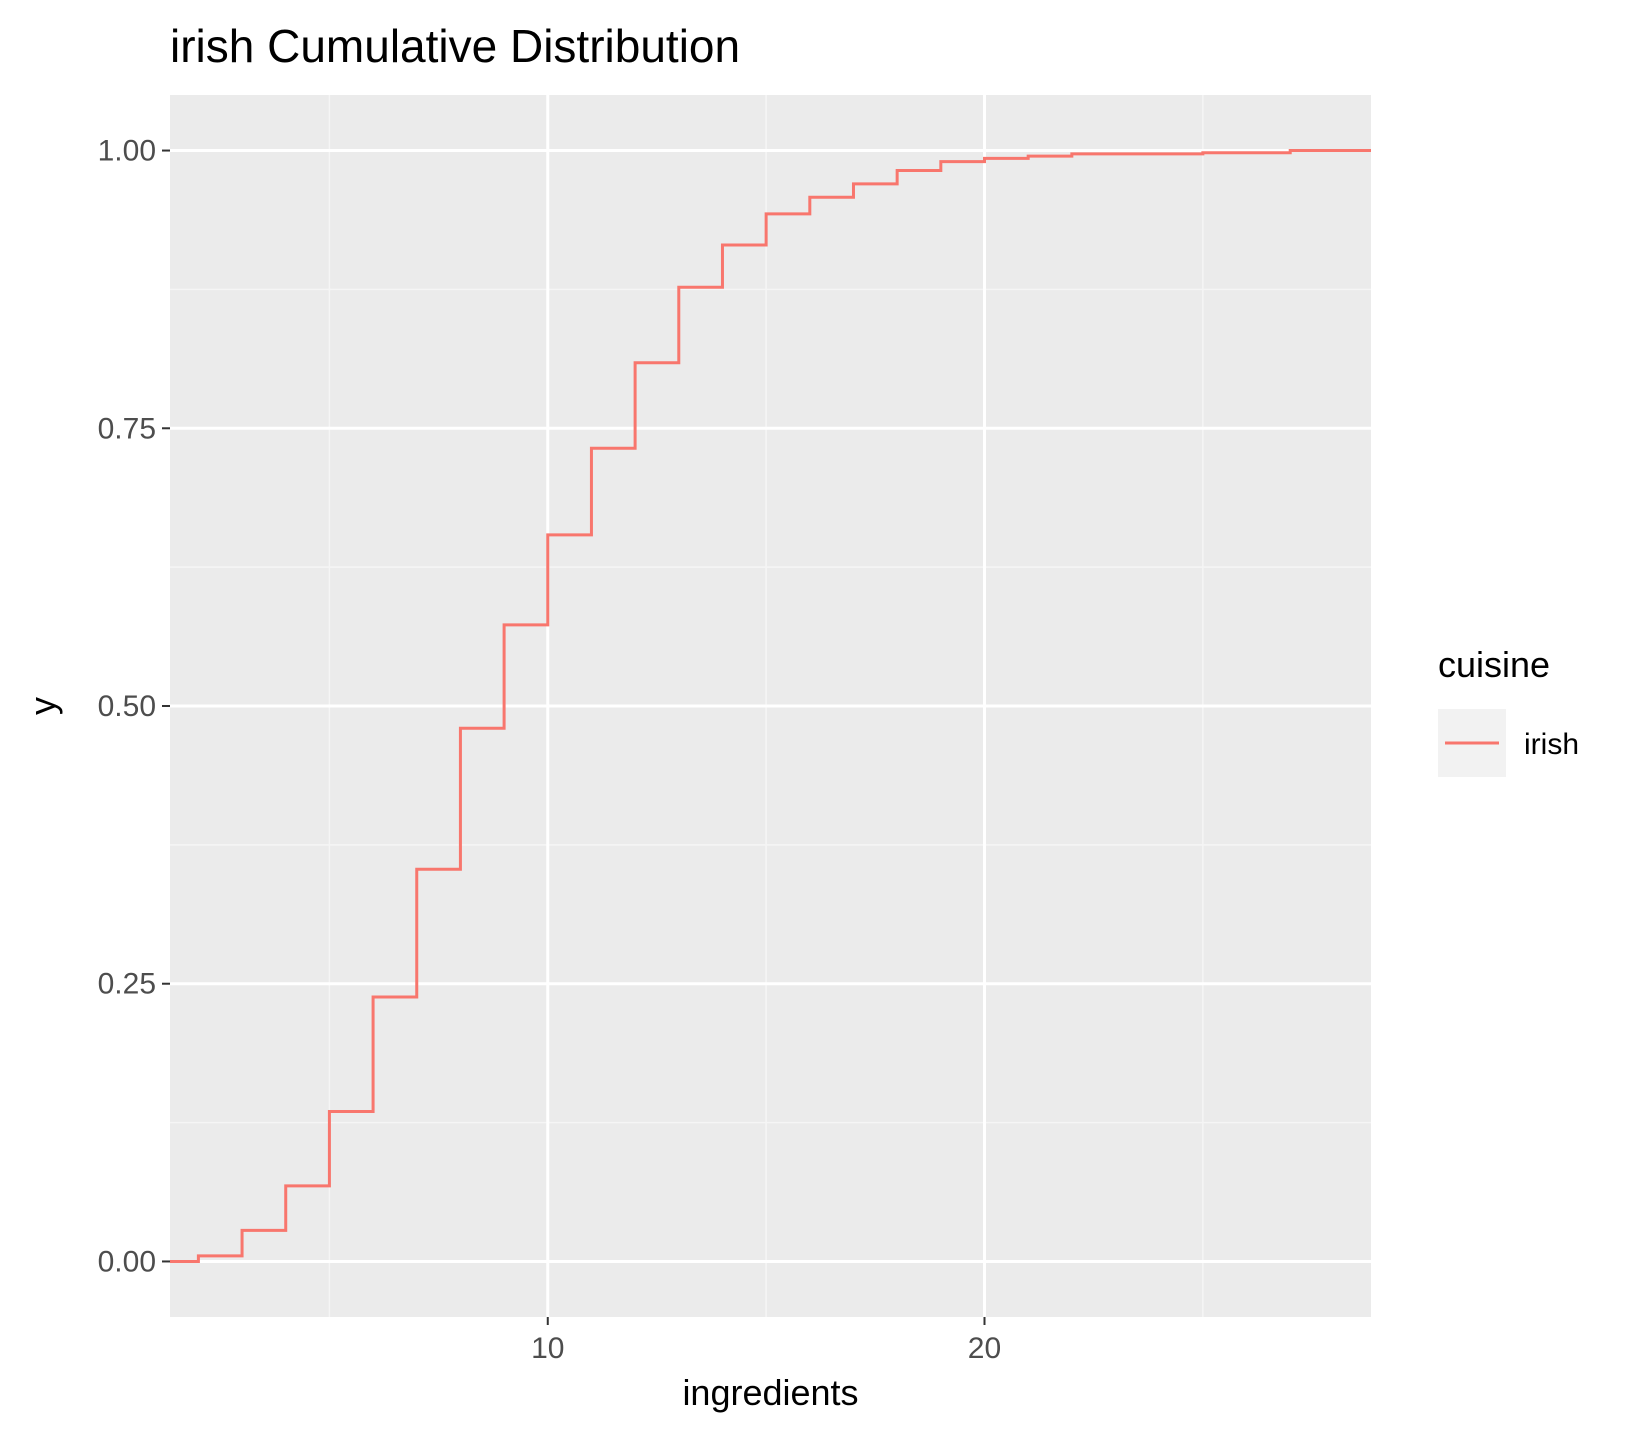  I want to click on y-tick-label-2: 0.50, so click(127, 706).